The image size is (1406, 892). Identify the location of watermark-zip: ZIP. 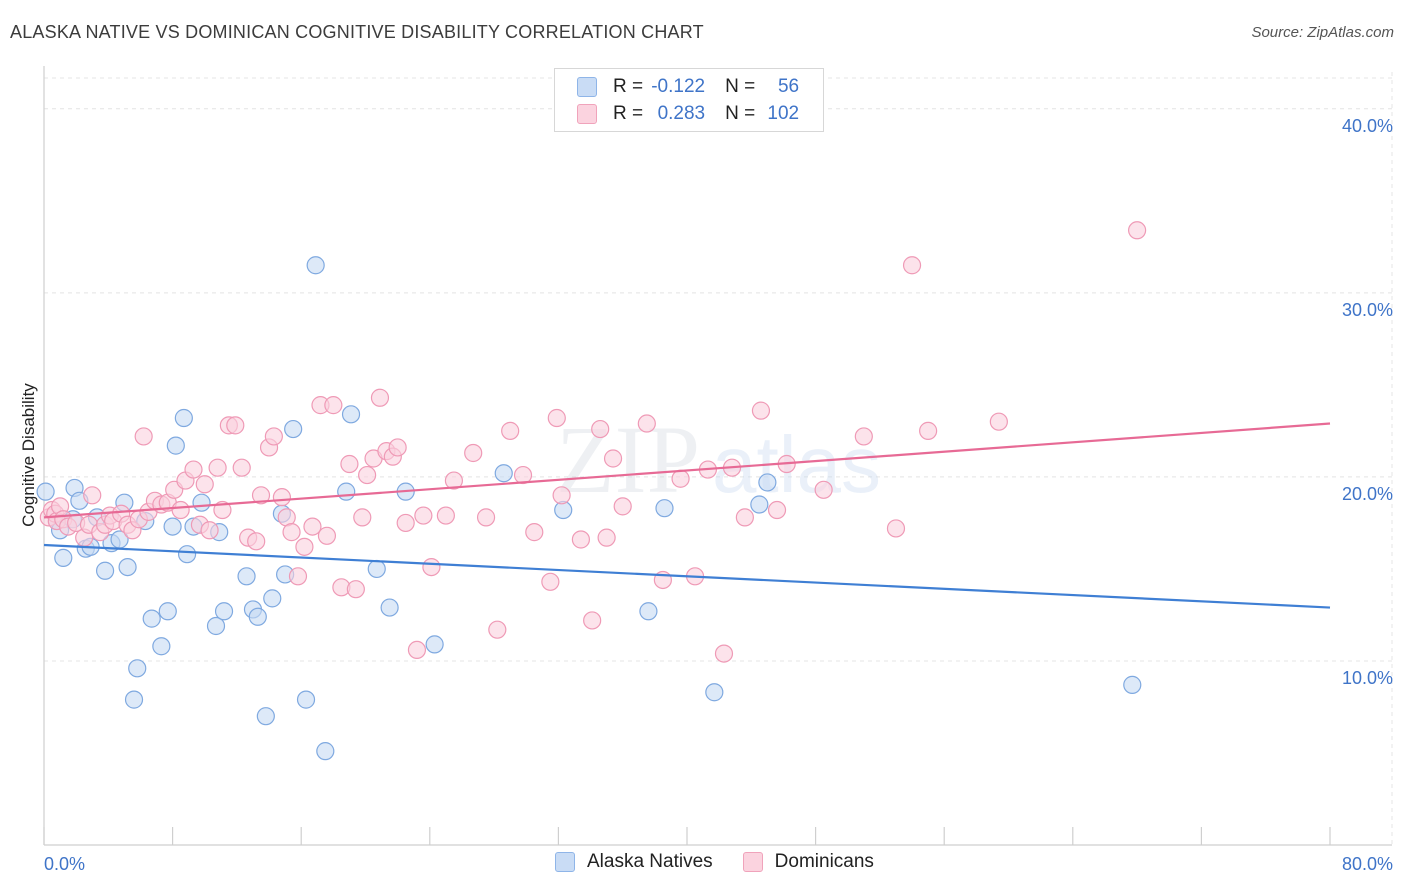
(628, 459).